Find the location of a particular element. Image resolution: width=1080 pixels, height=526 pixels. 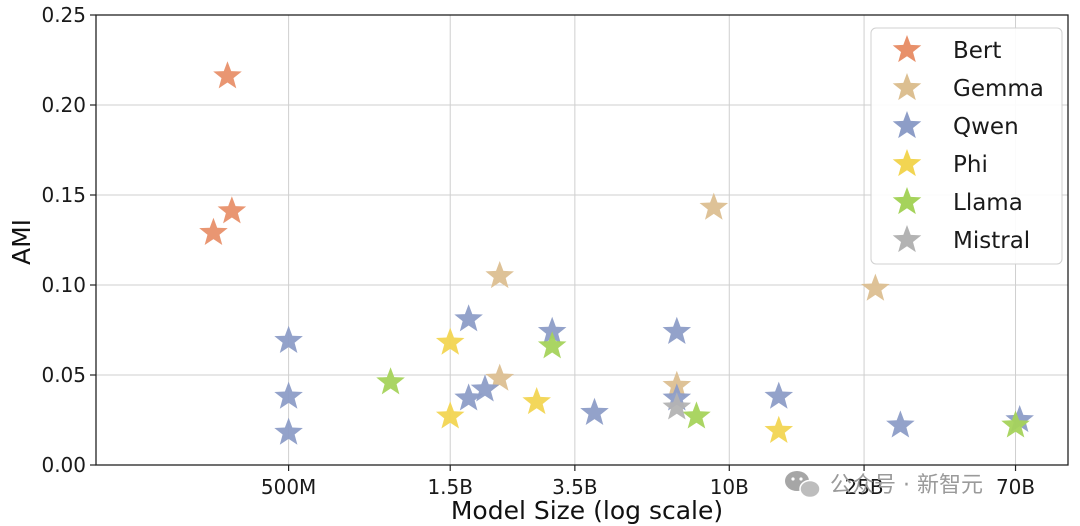

x-tick-label: 70B is located at coordinates (1015, 487).